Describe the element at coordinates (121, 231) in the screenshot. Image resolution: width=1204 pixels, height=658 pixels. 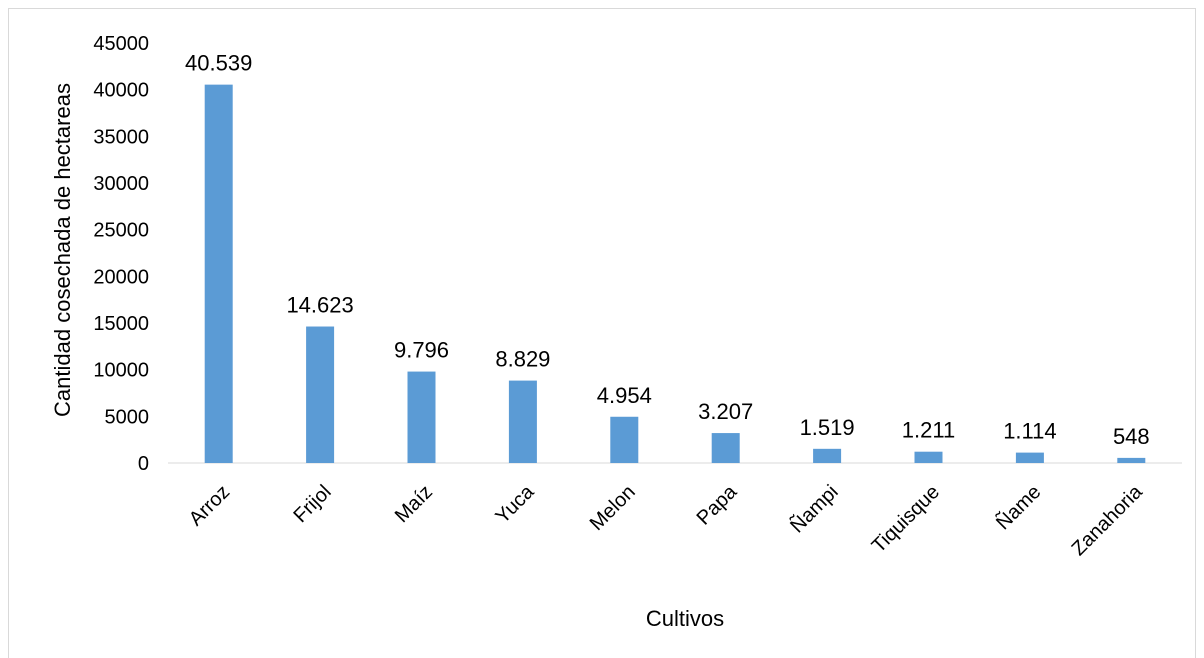
I see `y-tick-label: 25000` at that location.